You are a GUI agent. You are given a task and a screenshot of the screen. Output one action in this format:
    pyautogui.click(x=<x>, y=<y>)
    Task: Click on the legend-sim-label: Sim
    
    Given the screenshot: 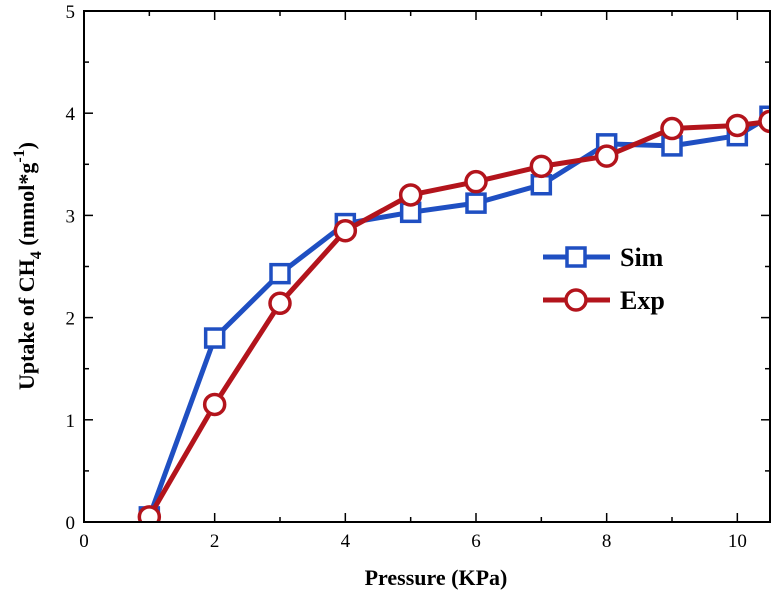 What is the action you would take?
    pyautogui.click(x=642, y=257)
    